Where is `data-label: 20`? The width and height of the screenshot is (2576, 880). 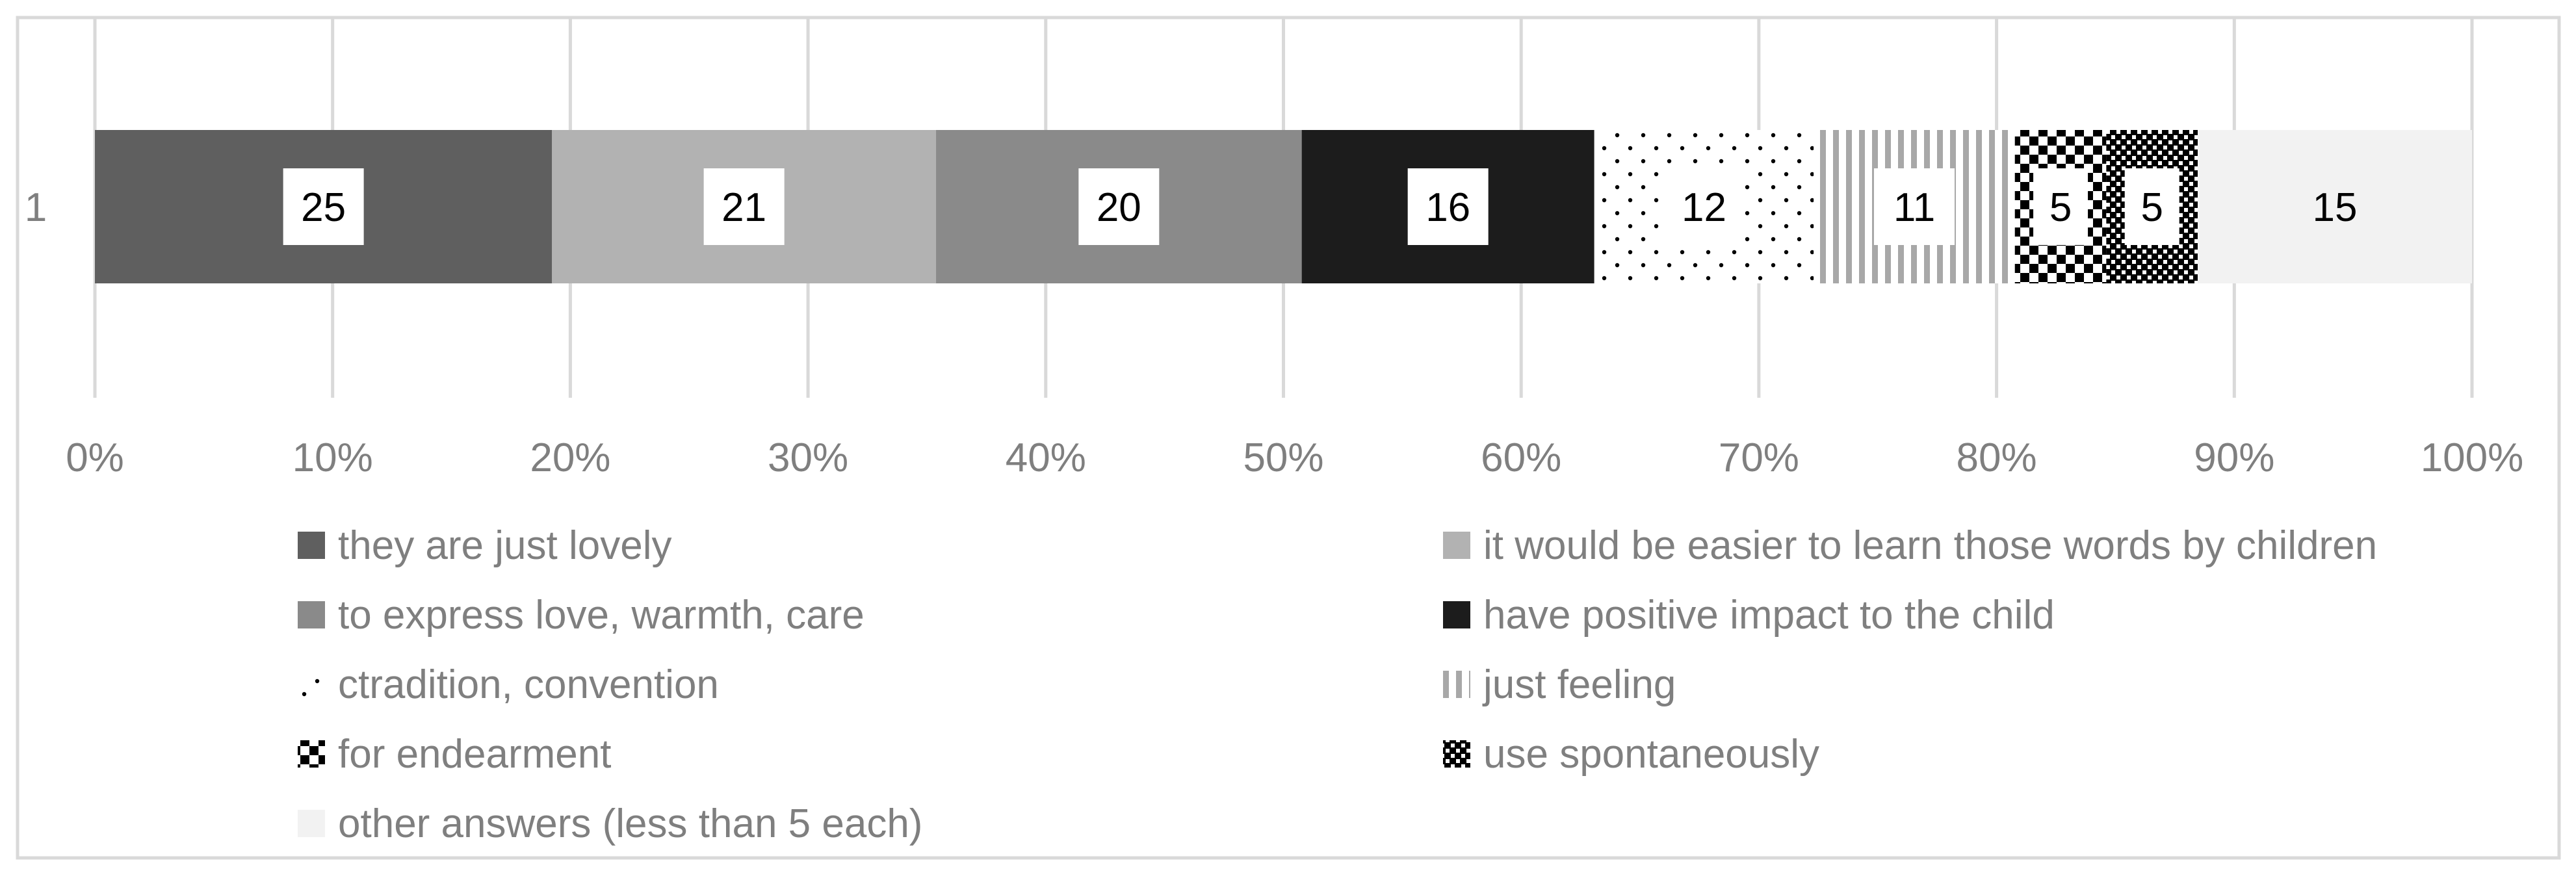 data-label: 20 is located at coordinates (1119, 207).